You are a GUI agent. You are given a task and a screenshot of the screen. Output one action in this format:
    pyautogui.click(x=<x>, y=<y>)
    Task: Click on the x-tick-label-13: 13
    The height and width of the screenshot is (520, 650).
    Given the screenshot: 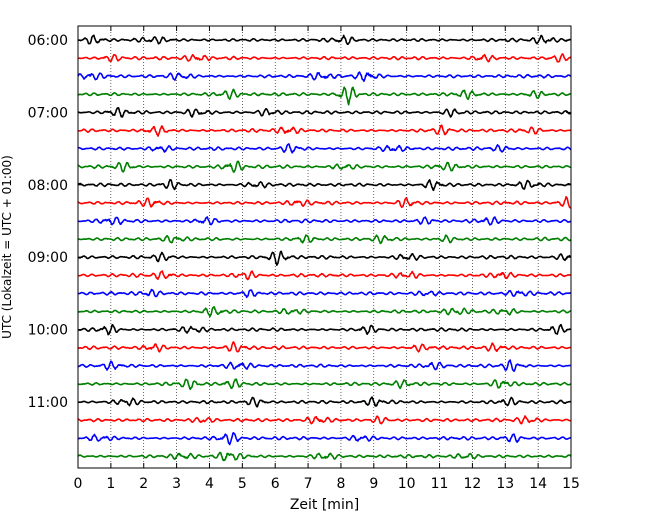 What is the action you would take?
    pyautogui.click(x=505, y=484)
    